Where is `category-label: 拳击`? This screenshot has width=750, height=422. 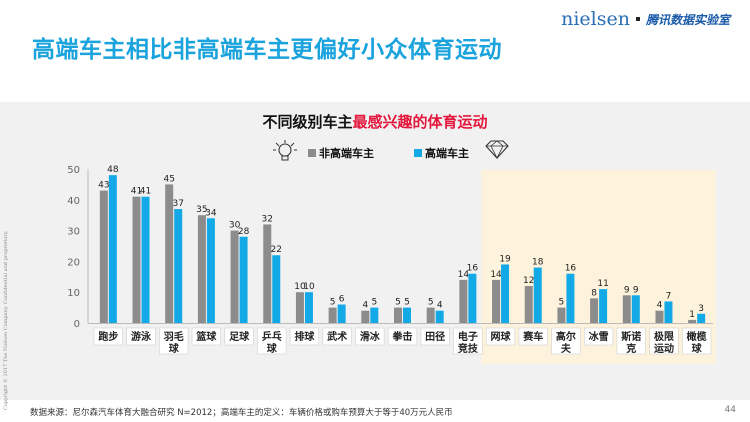 category-label: 拳击 is located at coordinates (402, 336).